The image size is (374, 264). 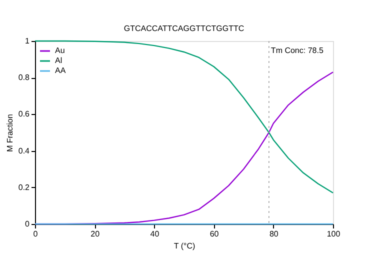 What do you see at coordinates (58, 60) in the screenshot?
I see `legend-label: Al` at bounding box center [58, 60].